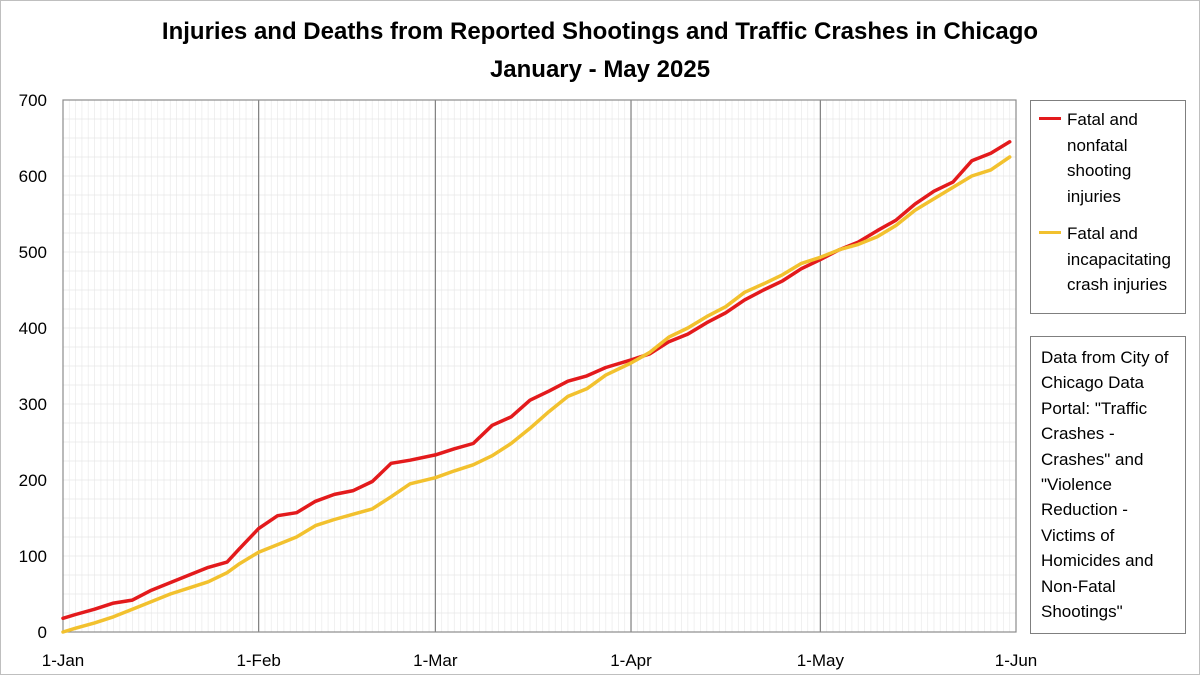  Describe the element at coordinates (258, 660) in the screenshot. I see `x-tick-label: 1-Feb` at that location.